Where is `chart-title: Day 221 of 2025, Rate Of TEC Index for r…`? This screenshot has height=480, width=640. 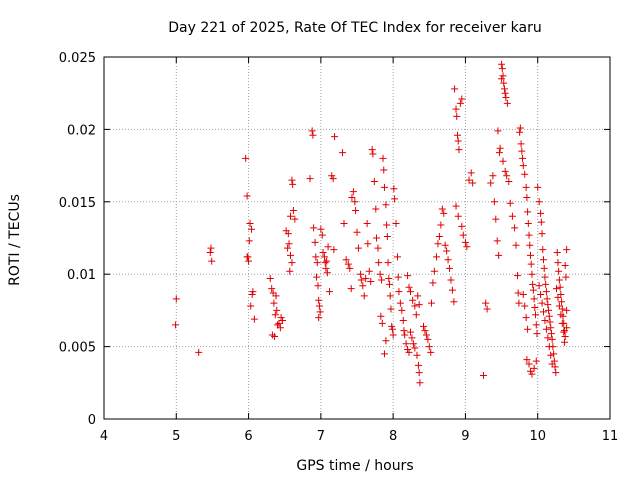 chart-title: Day 221 of 2025, Rate Of TEC Index for r… is located at coordinates (354, 28).